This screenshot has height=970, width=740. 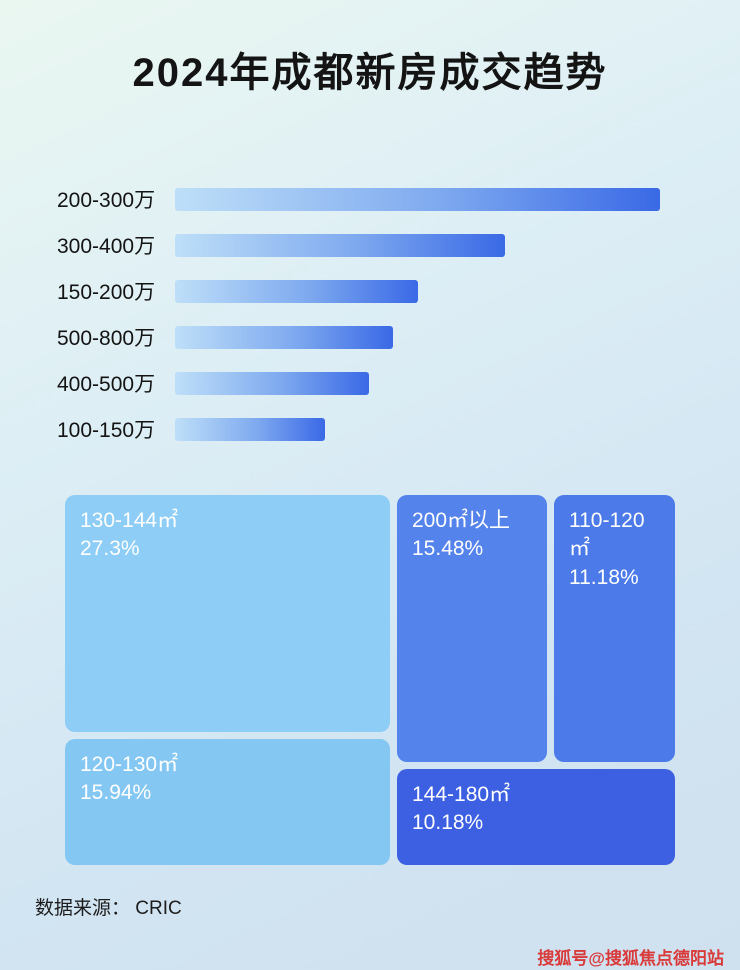 I want to click on page-title: 2024年成都新房成交趋势, so click(x=370, y=73).